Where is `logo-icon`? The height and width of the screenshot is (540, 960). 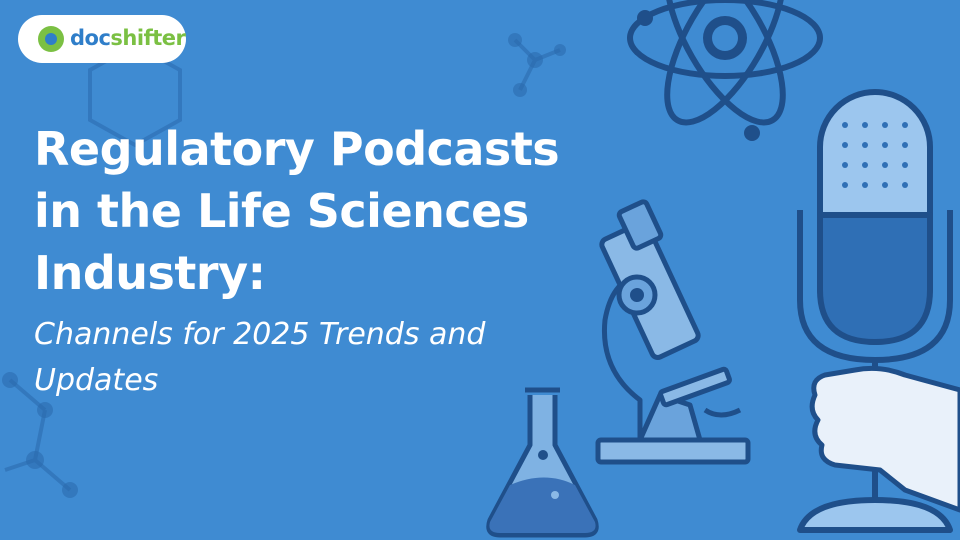
logo-icon is located at coordinates (51, 39).